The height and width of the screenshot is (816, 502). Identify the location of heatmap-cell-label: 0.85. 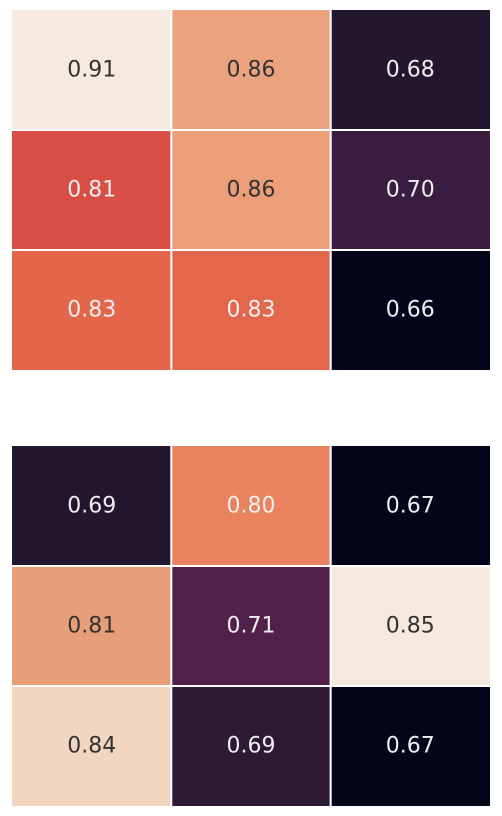
(410, 626).